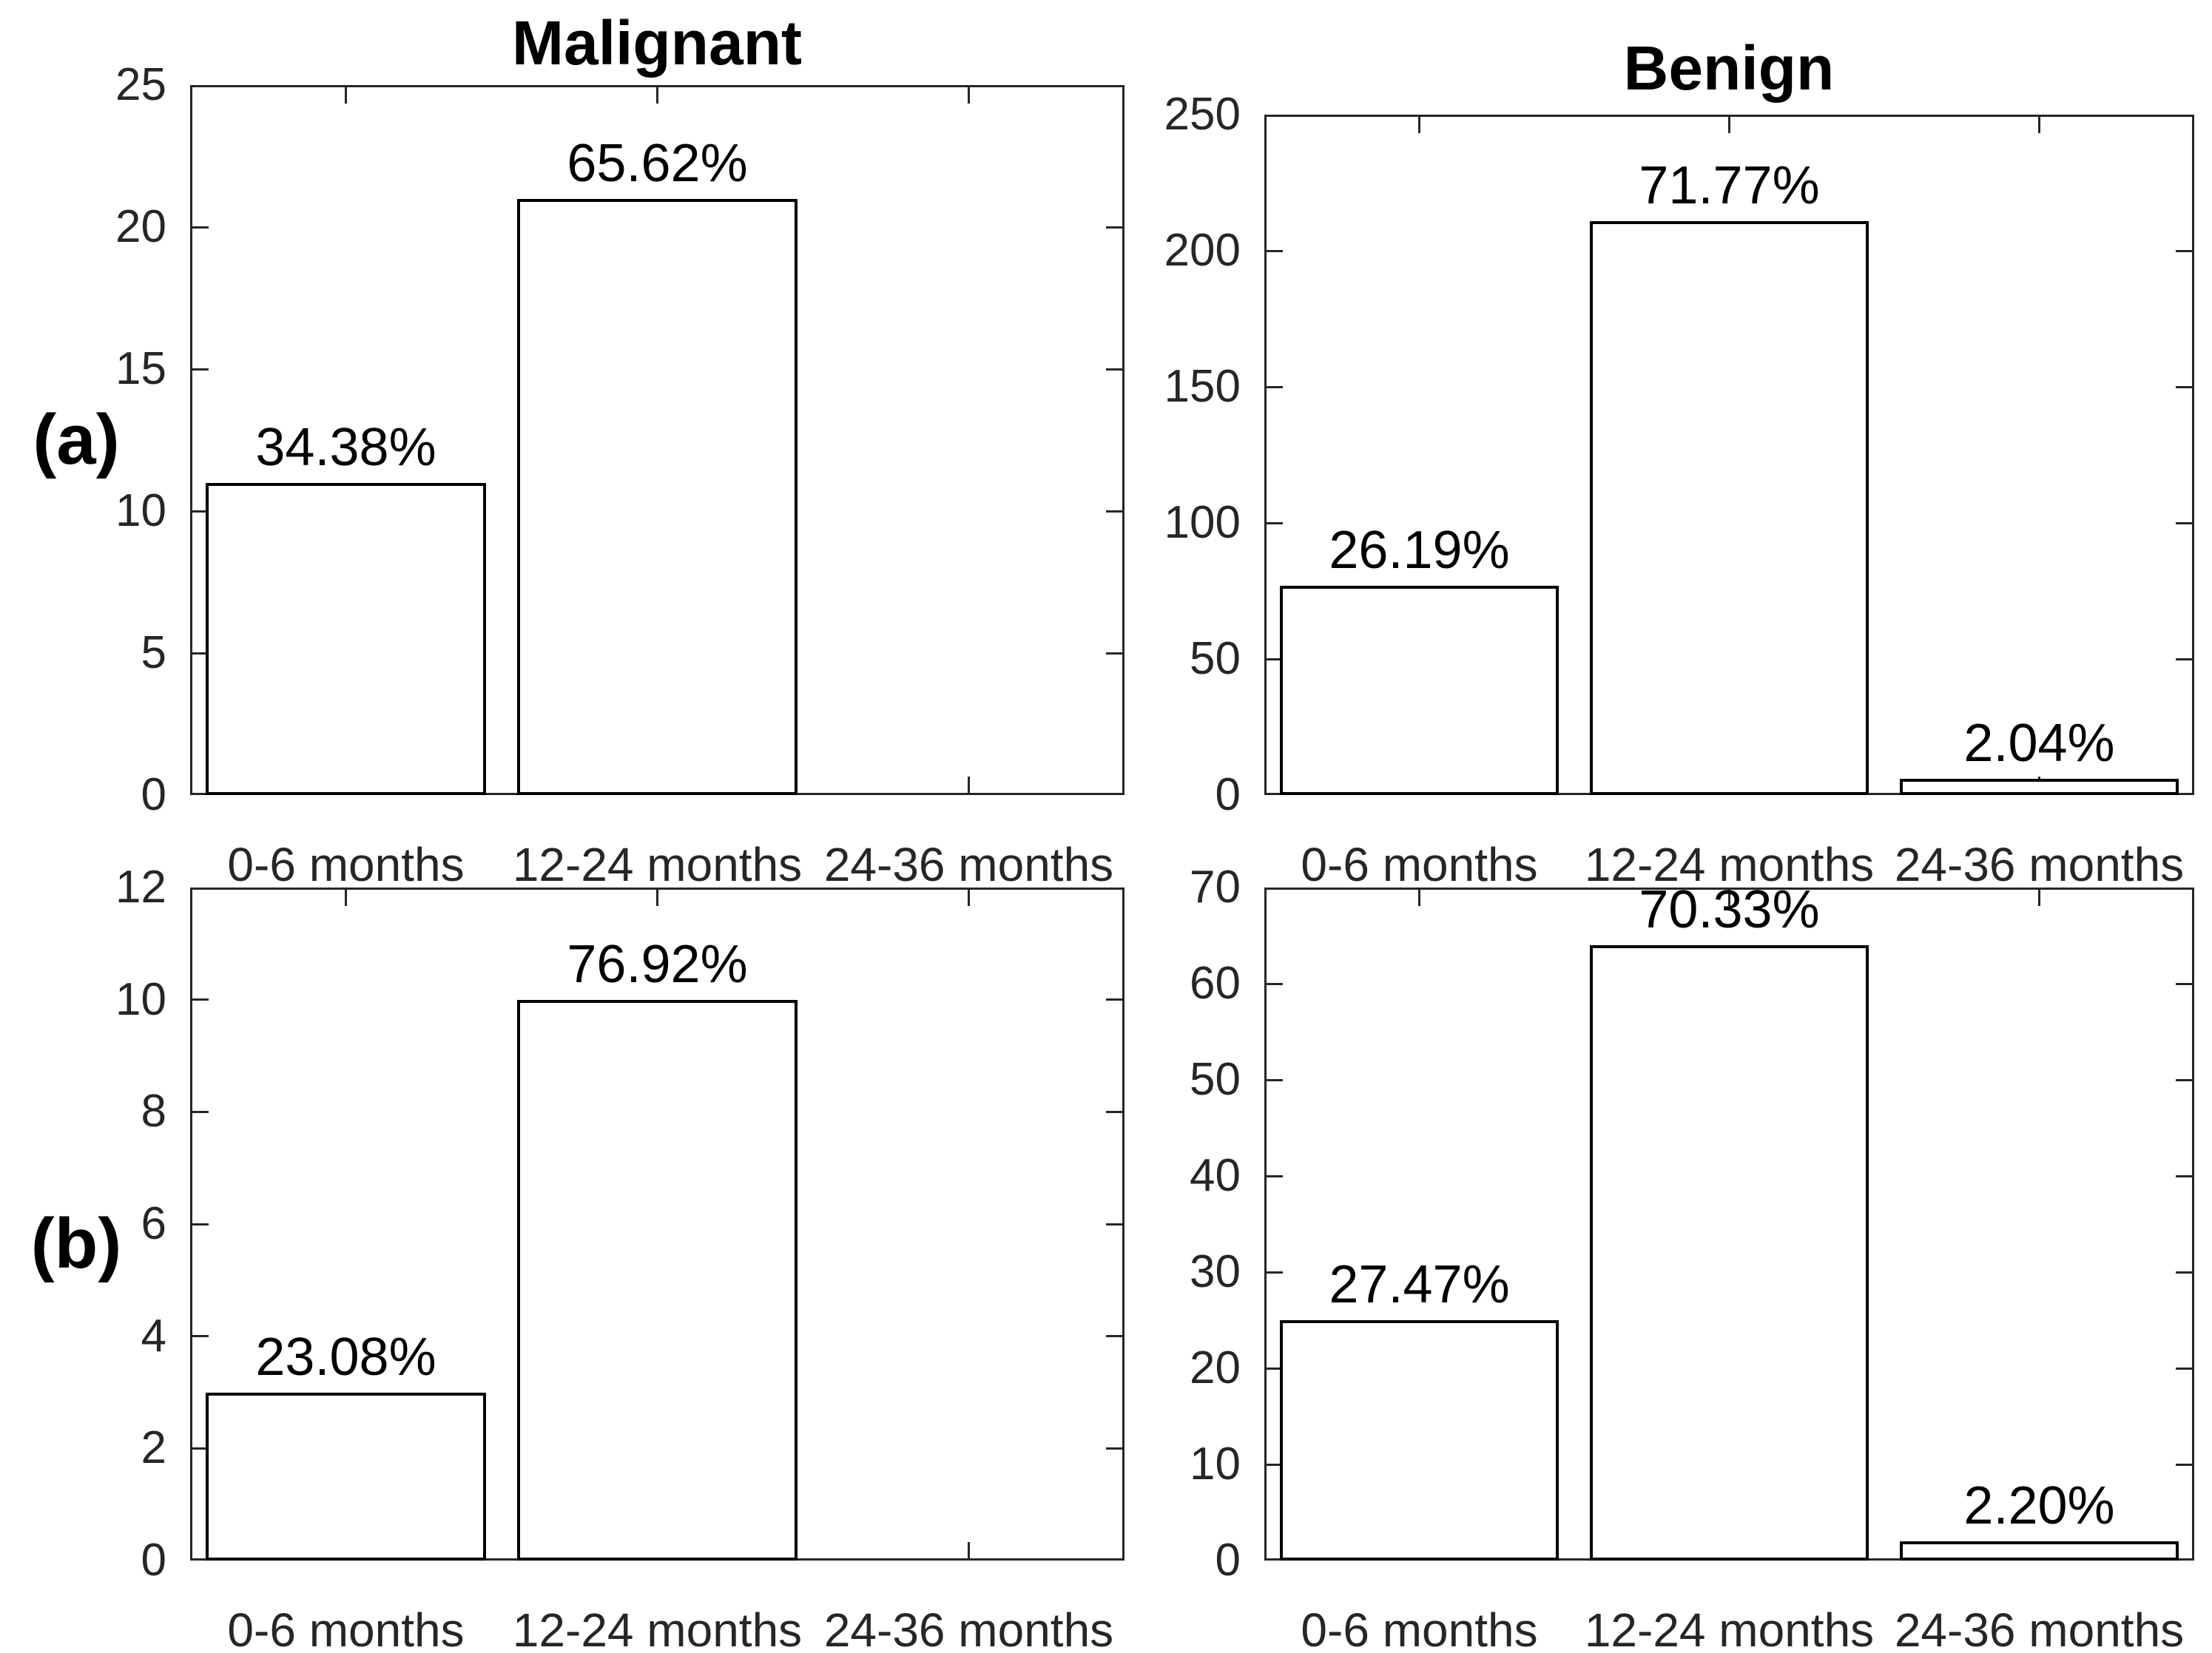  I want to click on y-tick-label: 25, so click(140, 84).